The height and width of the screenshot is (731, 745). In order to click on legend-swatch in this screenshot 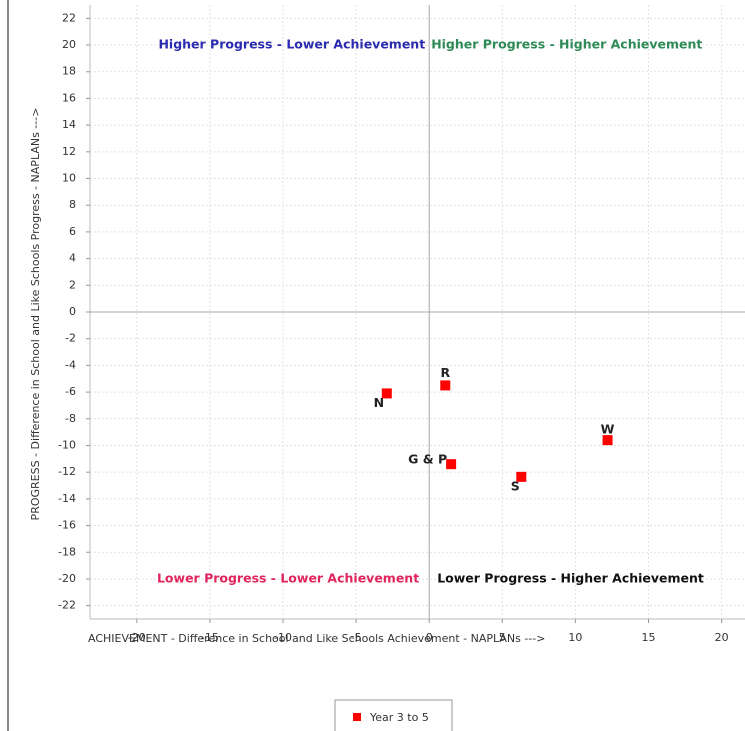, I will do `click(357, 717)`.